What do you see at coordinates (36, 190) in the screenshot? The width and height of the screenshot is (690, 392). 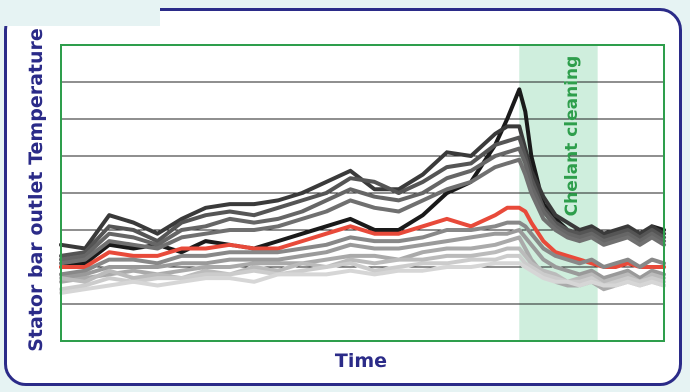 I see `y-axis-label: Stator bar outlet Temperature` at bounding box center [36, 190].